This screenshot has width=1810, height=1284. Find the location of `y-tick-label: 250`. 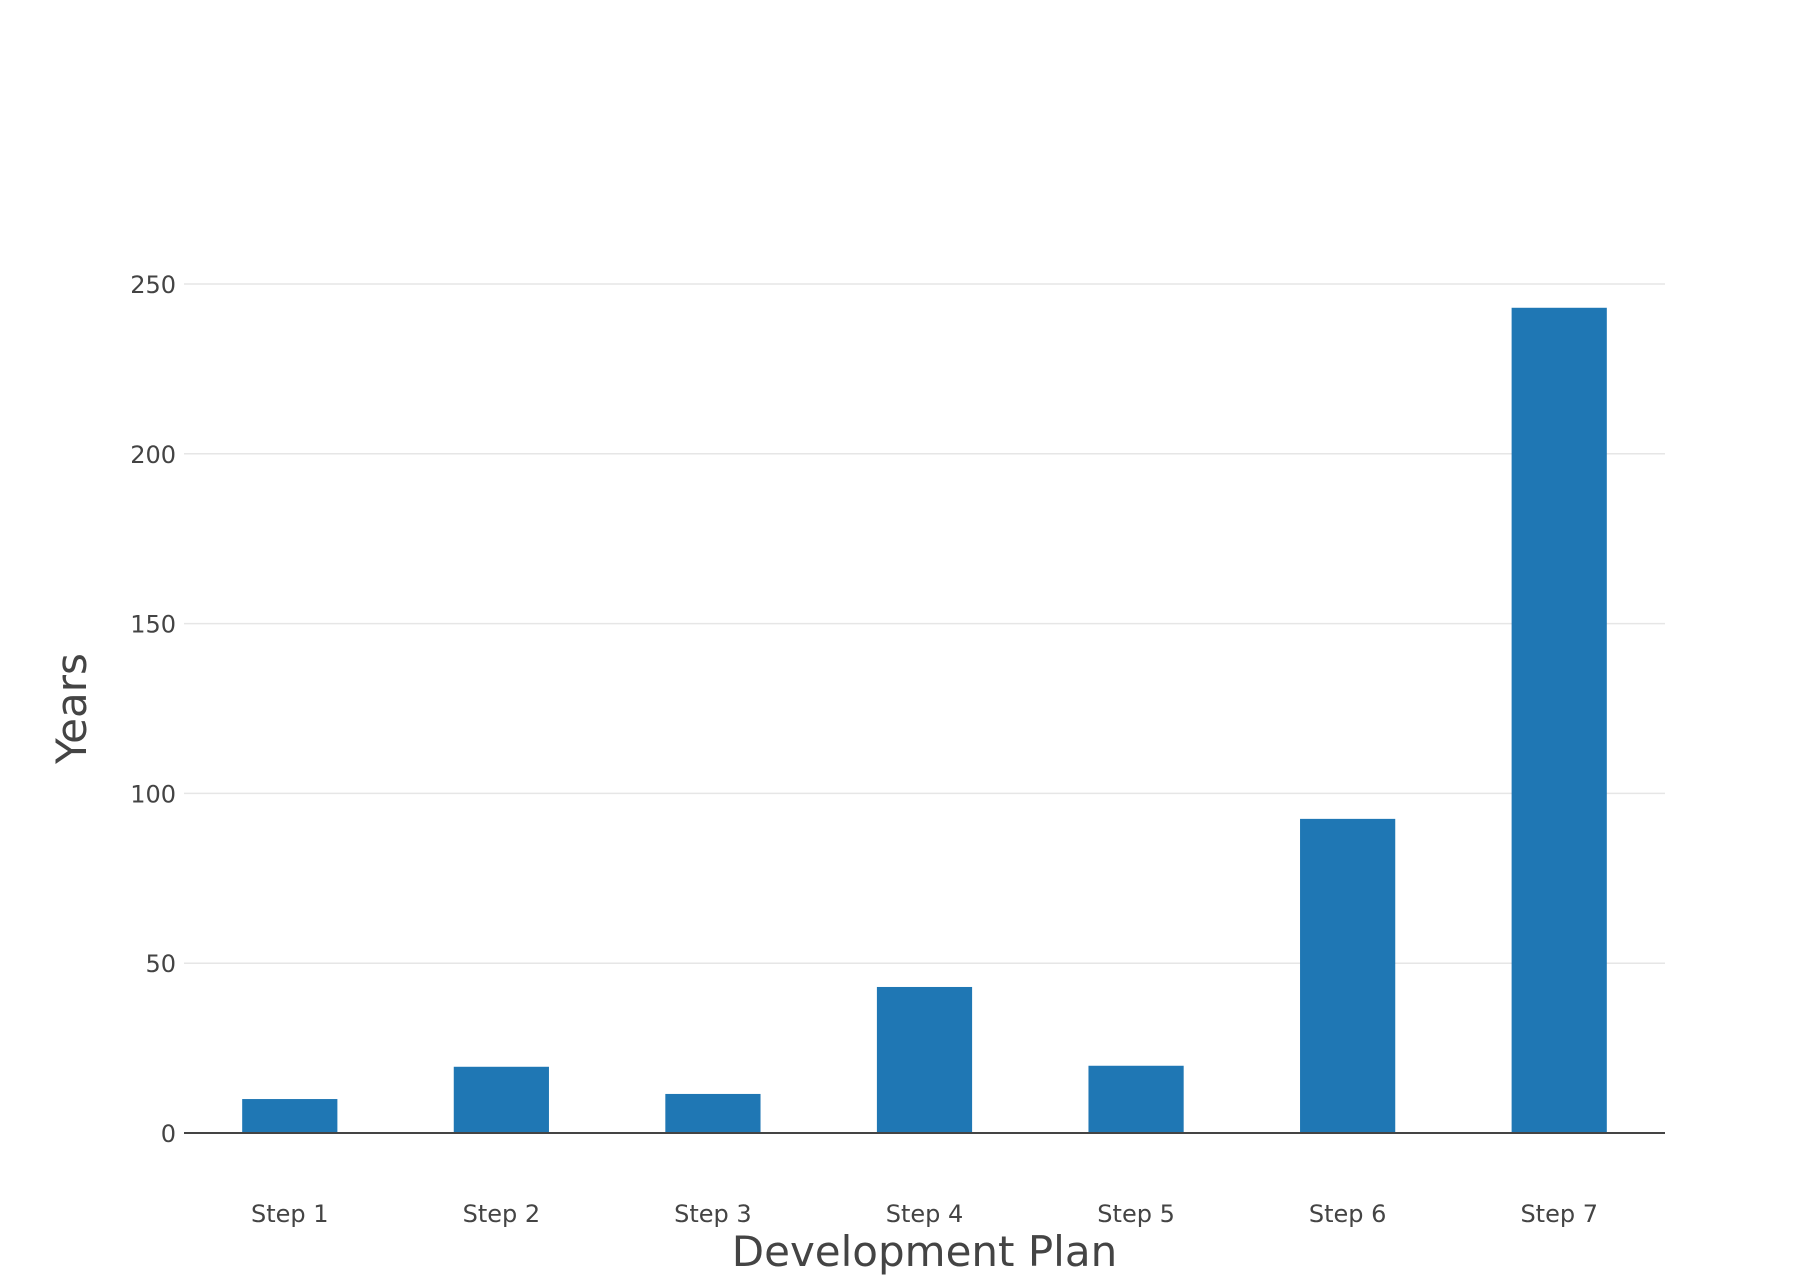

y-tick-label: 250 is located at coordinates (153, 285).